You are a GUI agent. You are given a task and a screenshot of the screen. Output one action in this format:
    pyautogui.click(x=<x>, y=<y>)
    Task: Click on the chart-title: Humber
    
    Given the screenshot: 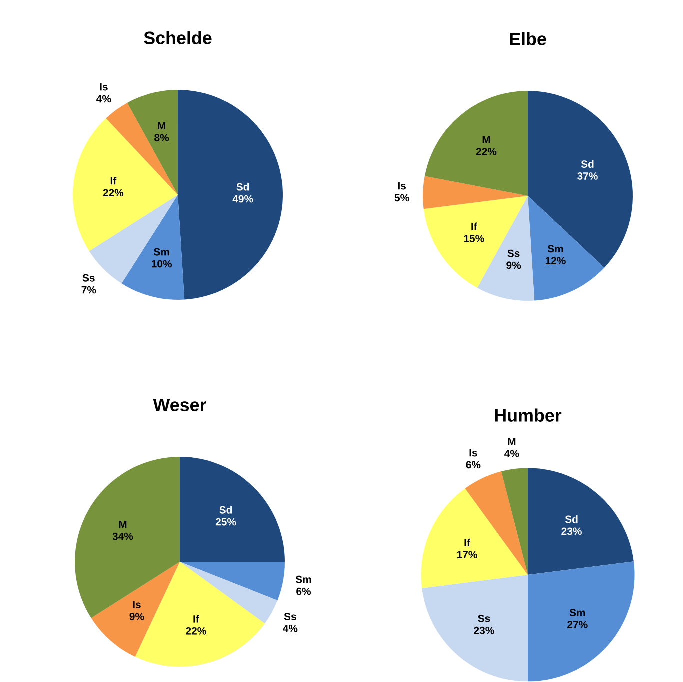 What is the action you would take?
    pyautogui.click(x=528, y=415)
    